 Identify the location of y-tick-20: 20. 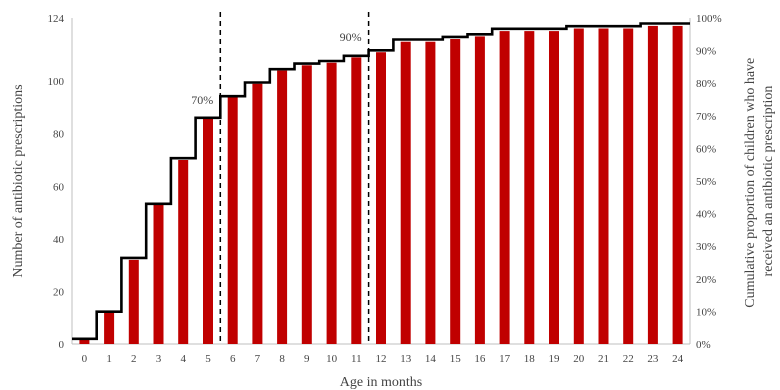
(59, 292).